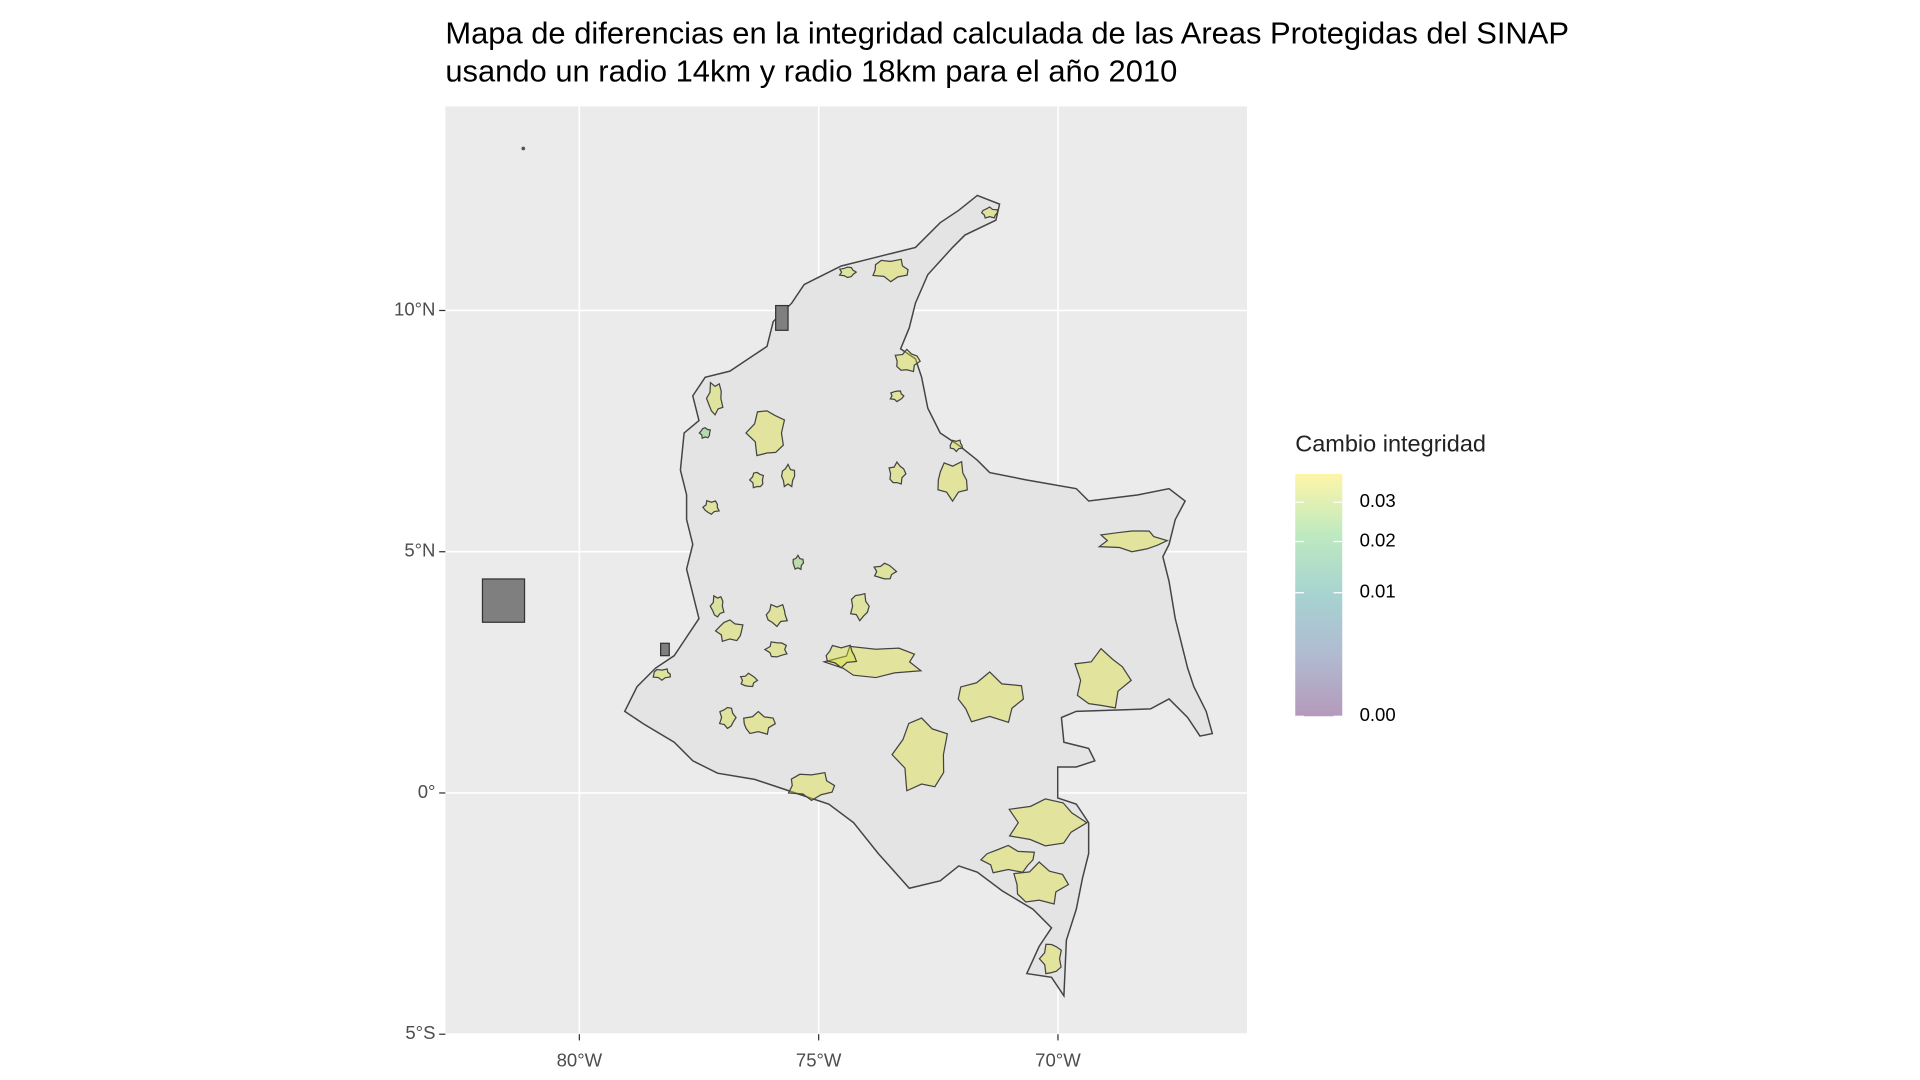 The image size is (1920, 1080). Describe the element at coordinates (1390, 444) in the screenshot. I see `legend-title: Cambio integridad` at that location.